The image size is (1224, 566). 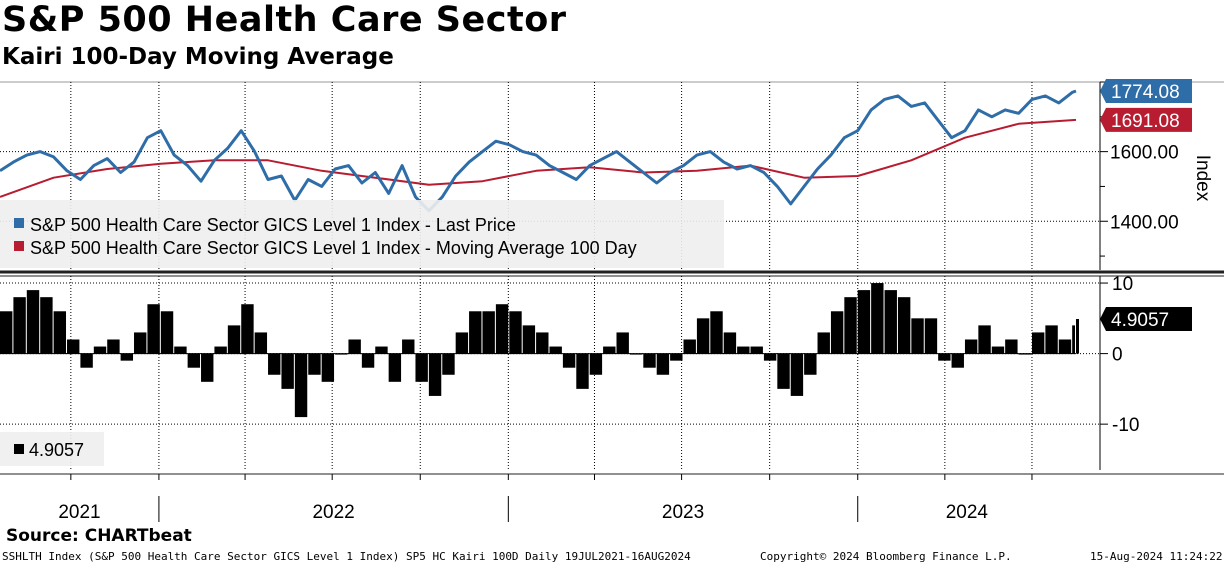 I want to click on kairi-last-value-tag-text: 4.9057, so click(x=1140, y=320).